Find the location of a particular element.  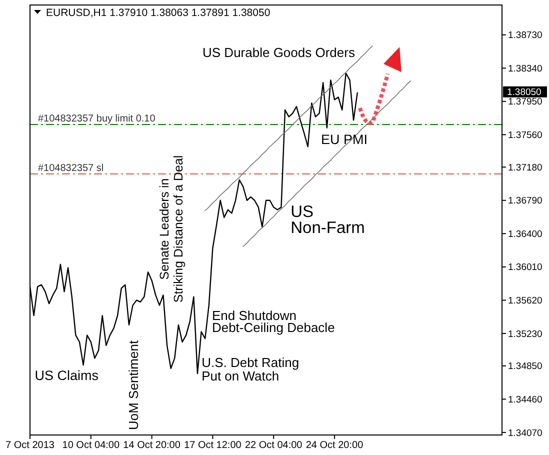

chart-title: EURUSD,H1 1.37910 1.38063 1.37891 1.38050 is located at coordinates (158, 13).